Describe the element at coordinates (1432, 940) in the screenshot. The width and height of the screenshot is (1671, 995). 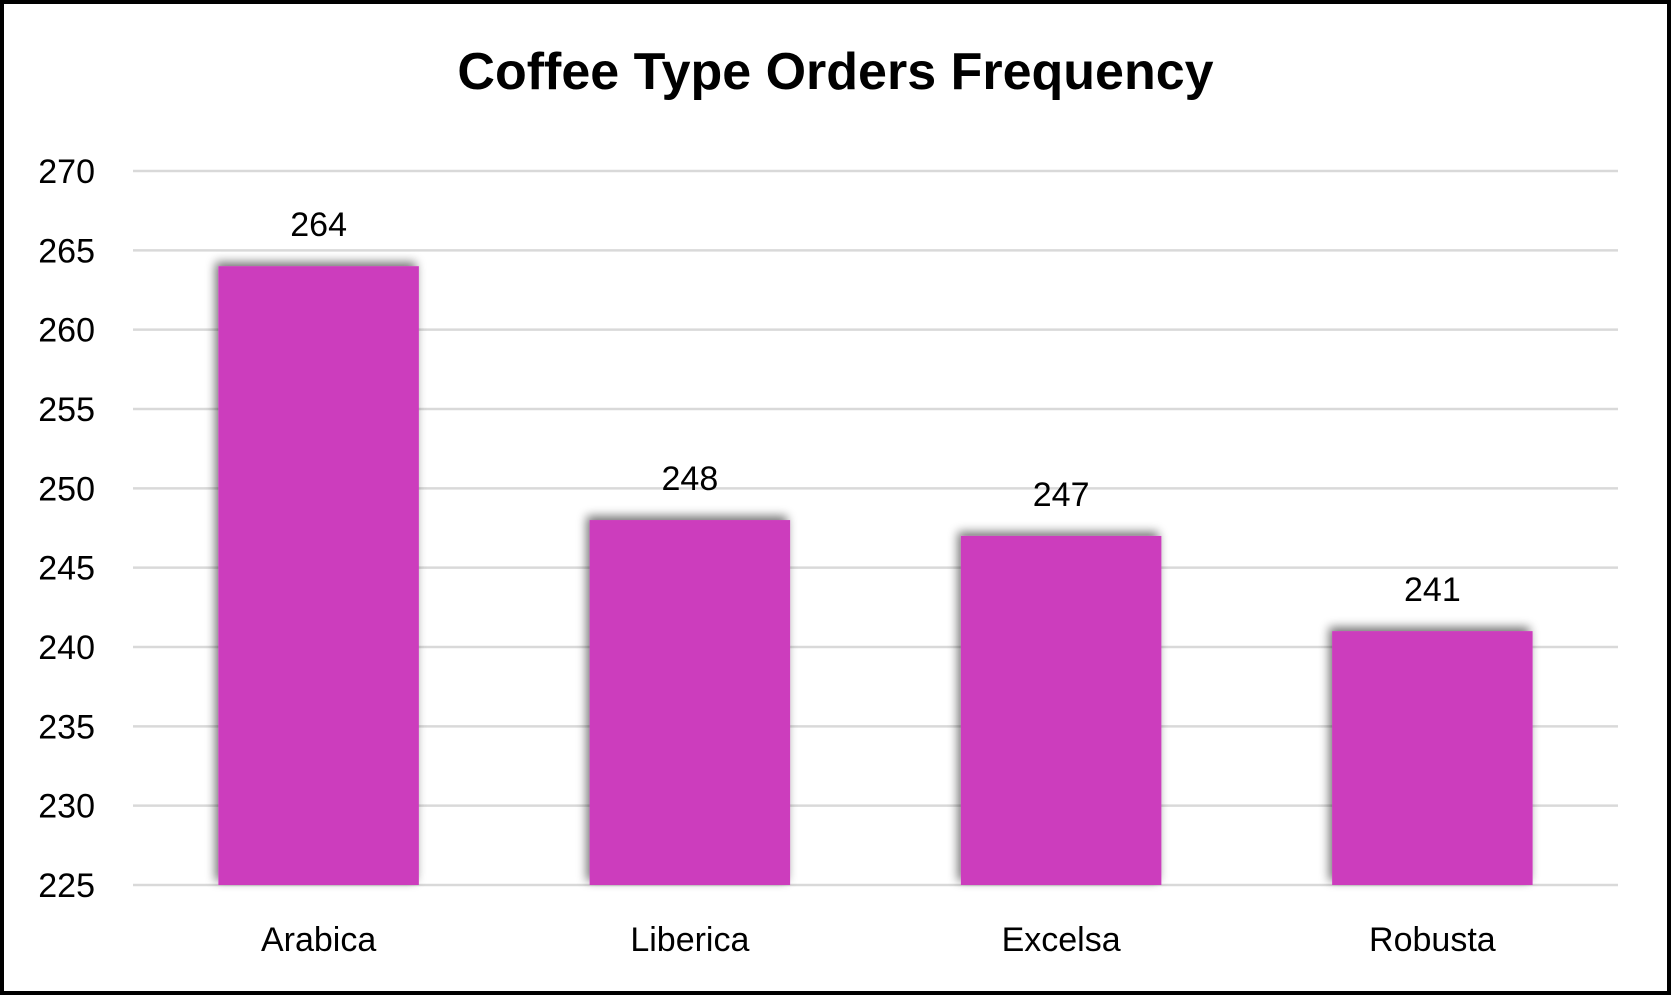
I see `x-category-label-robusta: Robusta` at that location.